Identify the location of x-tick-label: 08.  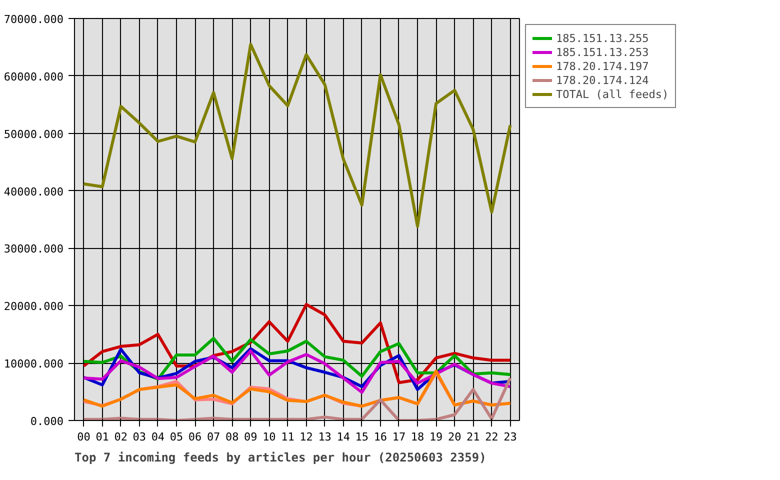
(232, 437).